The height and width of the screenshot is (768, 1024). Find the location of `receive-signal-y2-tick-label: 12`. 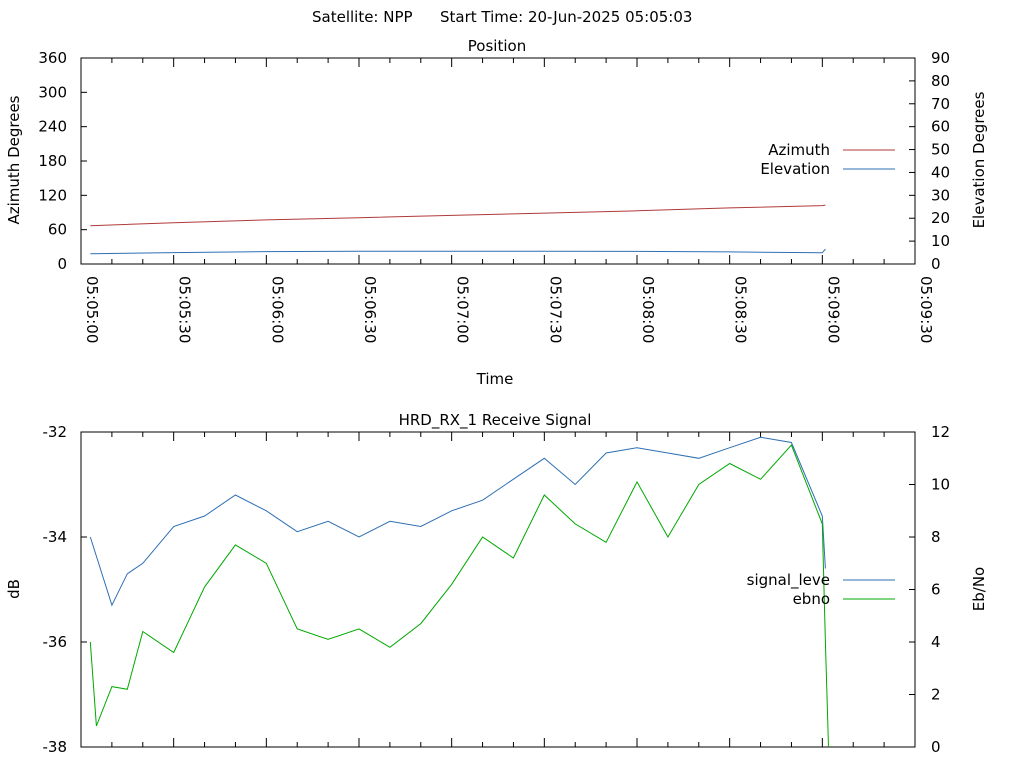

receive-signal-y2-tick-label: 12 is located at coordinates (940, 432).